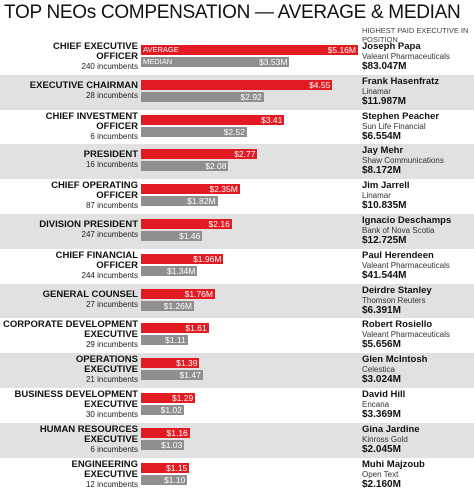 This screenshot has width=474, height=495. What do you see at coordinates (376, 91) in the screenshot?
I see `executive-company: Linamar` at bounding box center [376, 91].